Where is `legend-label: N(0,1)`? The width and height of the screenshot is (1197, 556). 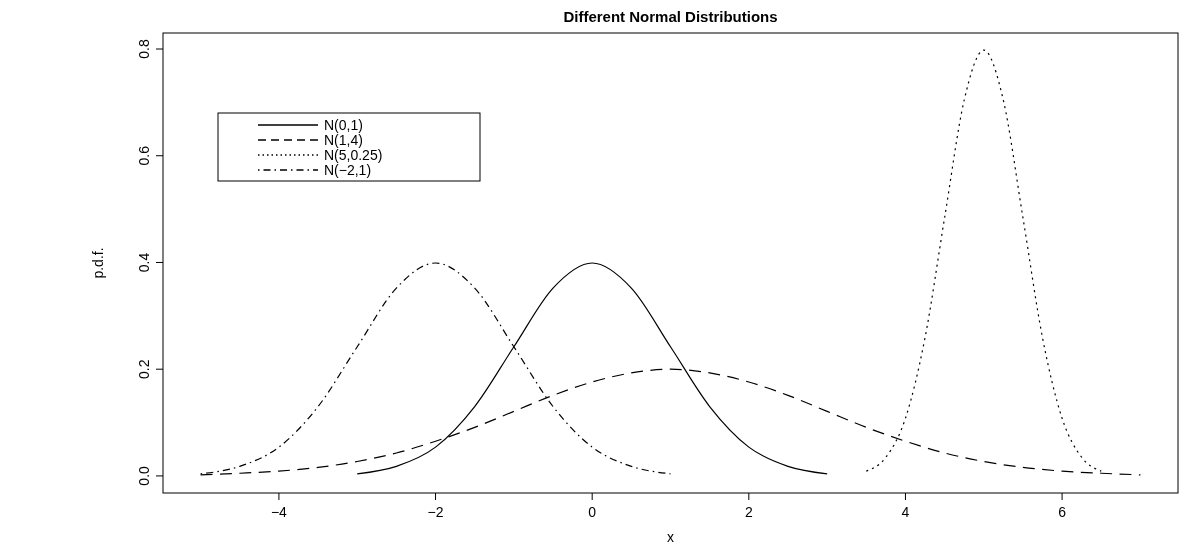
legend-label: N(0,1) is located at coordinates (343, 125).